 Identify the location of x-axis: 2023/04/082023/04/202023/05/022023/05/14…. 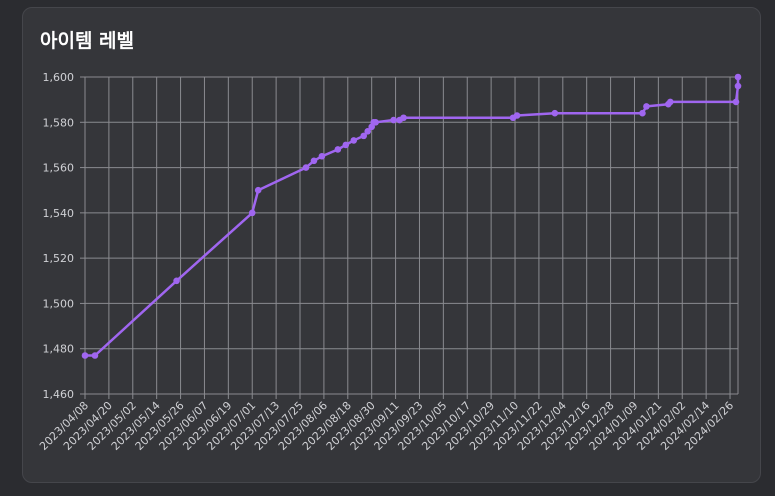
(386, 423).